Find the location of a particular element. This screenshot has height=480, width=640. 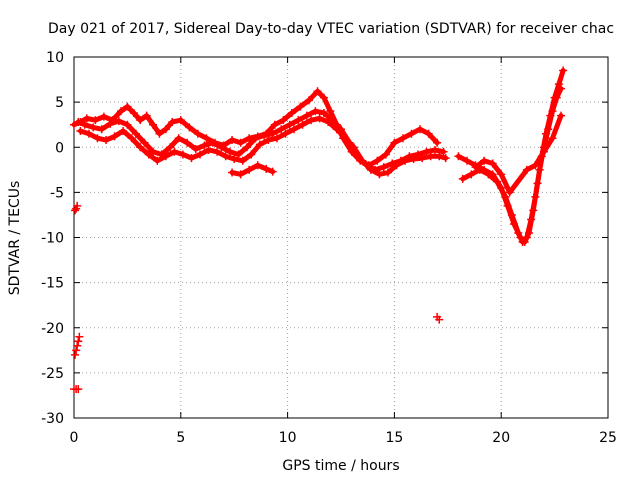

y-tick-label: -20 is located at coordinates (52, 329).